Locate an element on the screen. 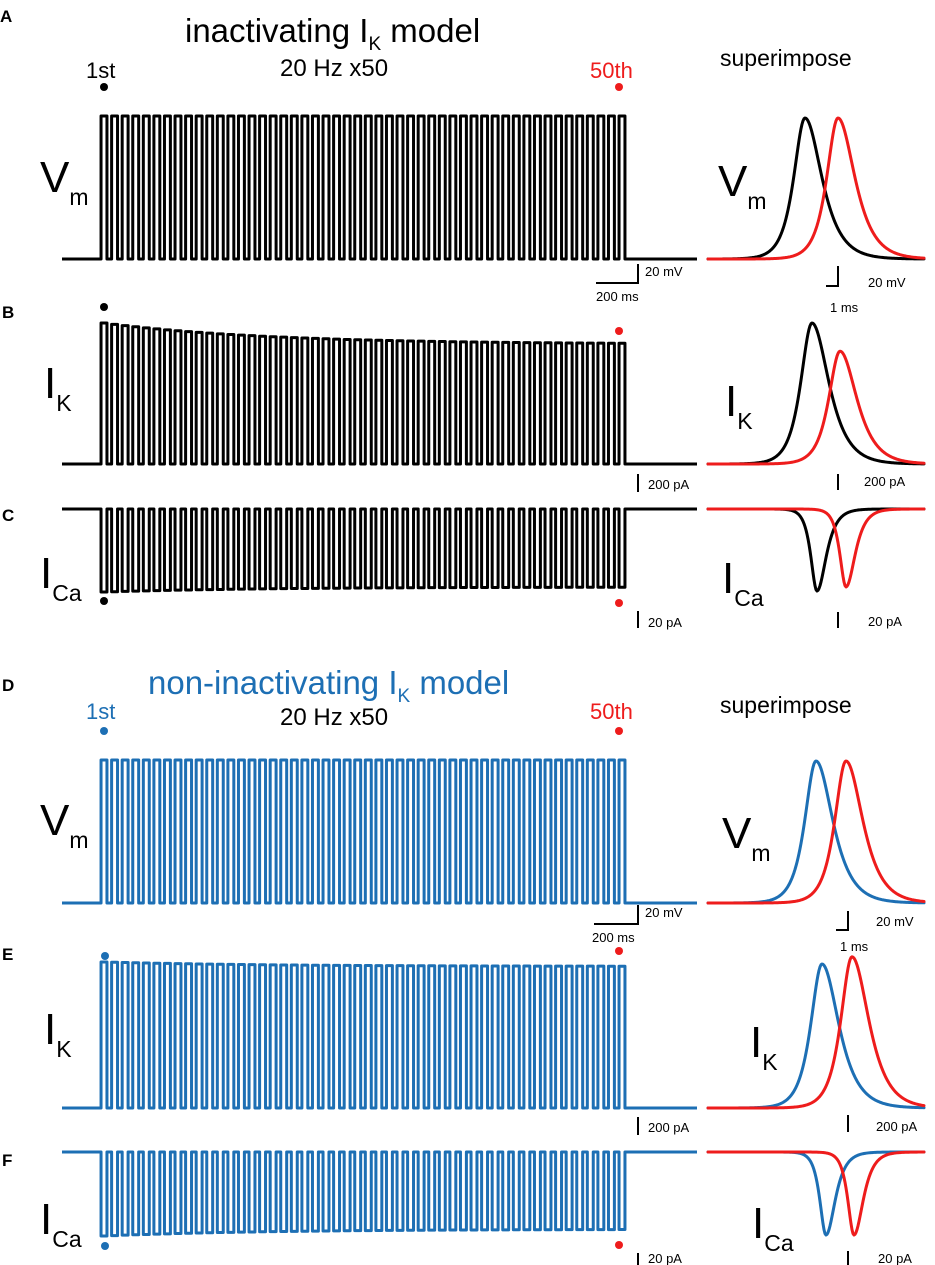  scale-y-label-e: 200 pA is located at coordinates (669, 1127).